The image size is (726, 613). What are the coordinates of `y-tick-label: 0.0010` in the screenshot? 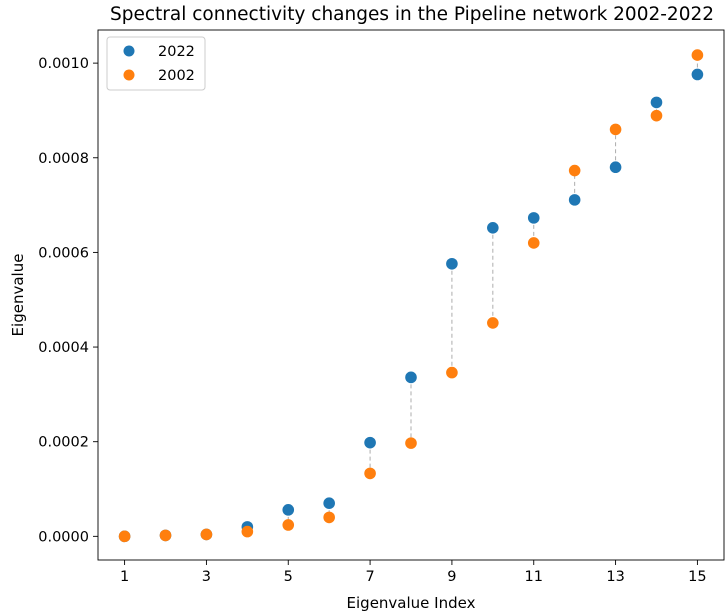 It's located at (63, 64).